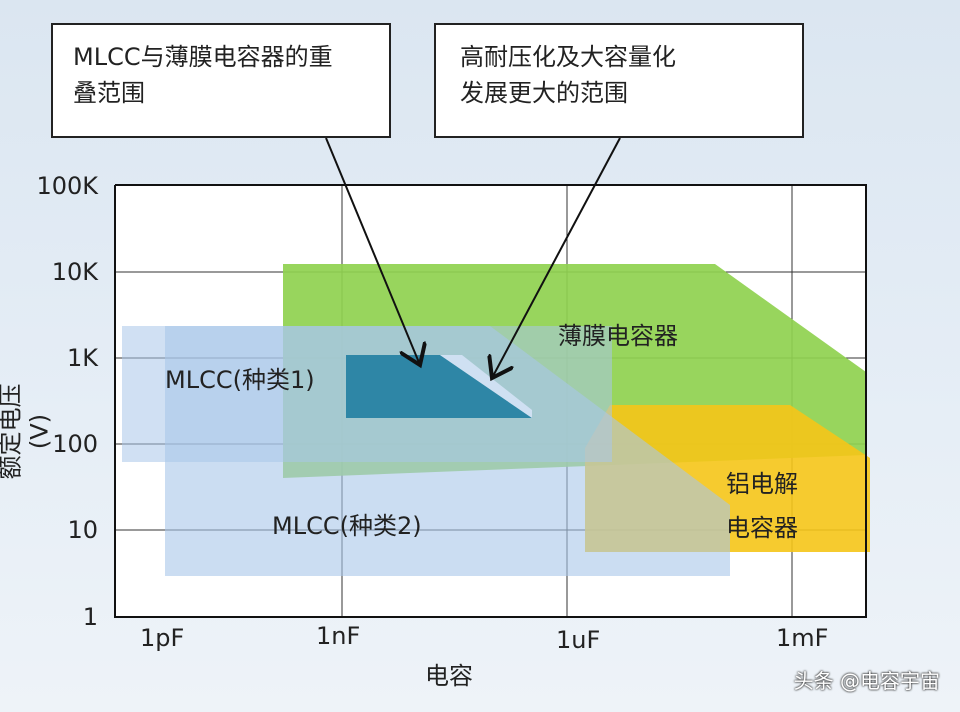 This screenshot has width=960, height=712. Describe the element at coordinates (439, 386) in the screenshot. I see `overlap-region` at that location.